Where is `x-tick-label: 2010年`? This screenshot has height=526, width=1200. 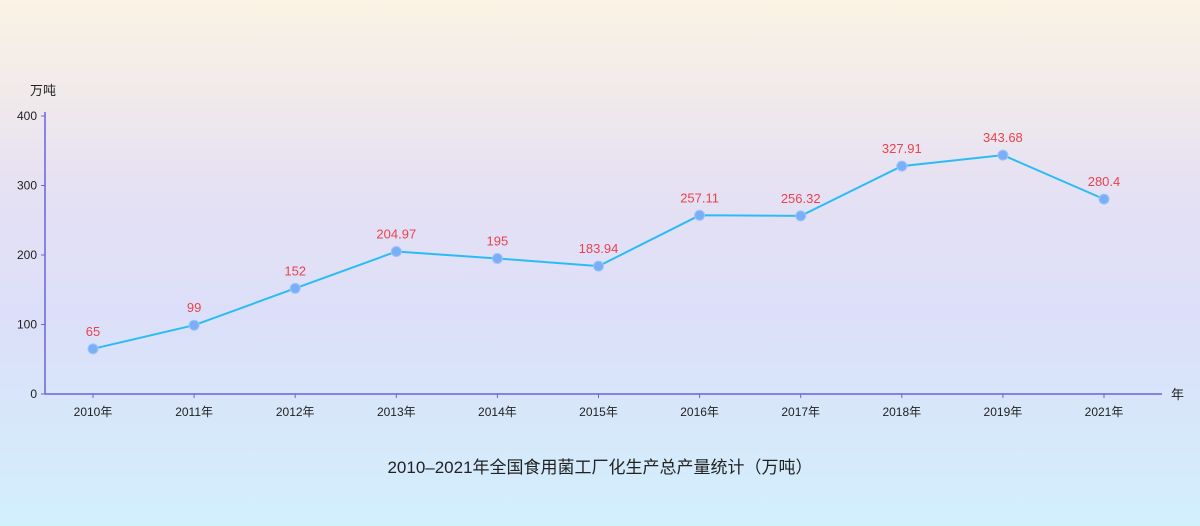 x-tick-label: 2010年 is located at coordinates (93, 412).